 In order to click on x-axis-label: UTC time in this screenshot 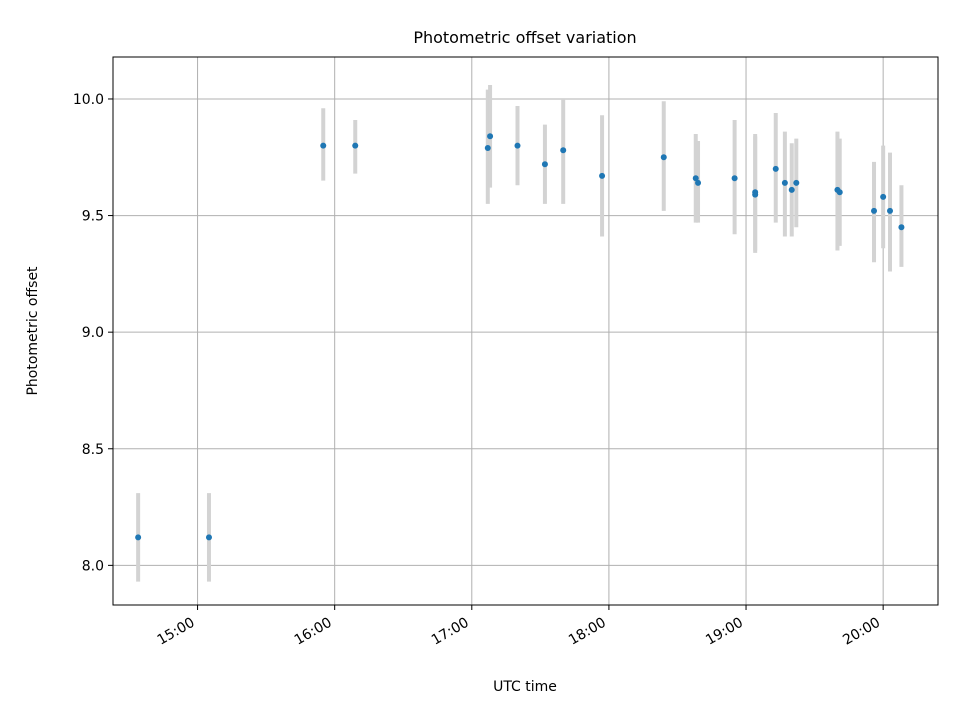, I will do `click(525, 687)`.